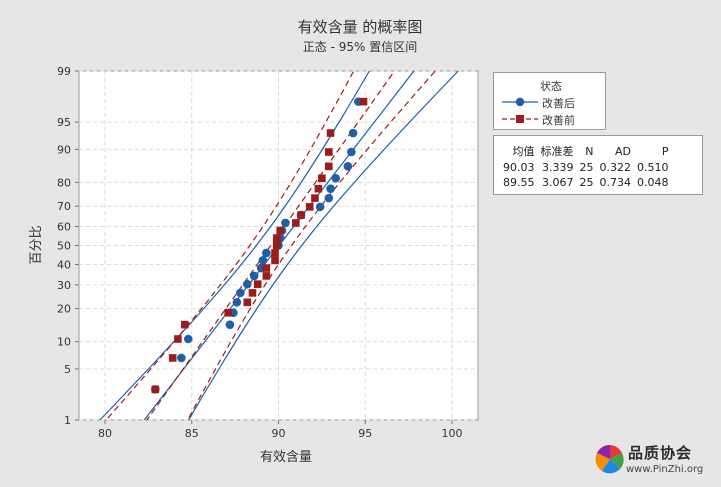 This screenshot has width=721, height=487. I want to click on x-axis-label: 有效含量, so click(286, 457).